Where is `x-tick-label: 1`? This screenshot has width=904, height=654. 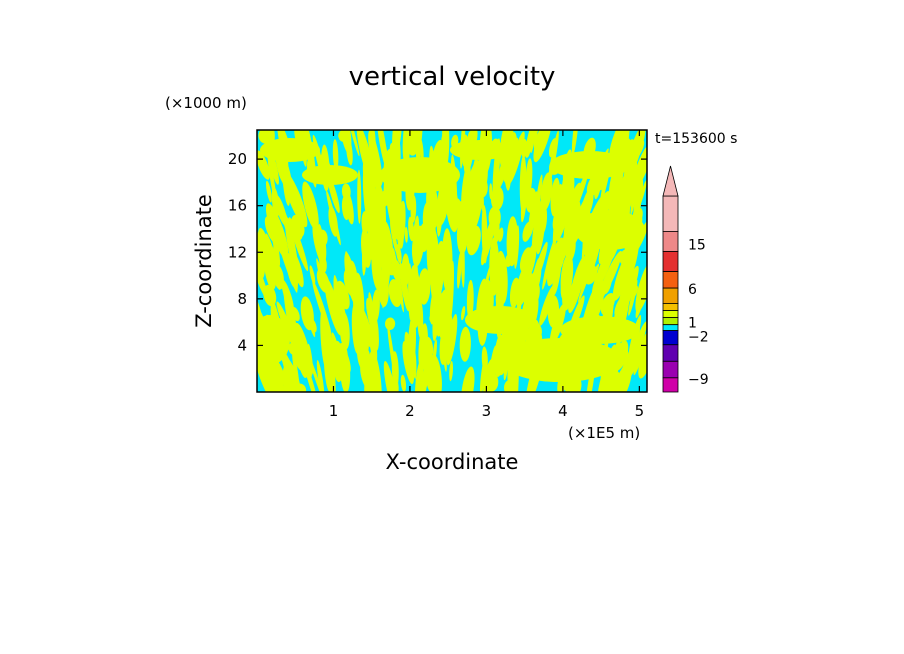 x-tick-label: 1 is located at coordinates (334, 411).